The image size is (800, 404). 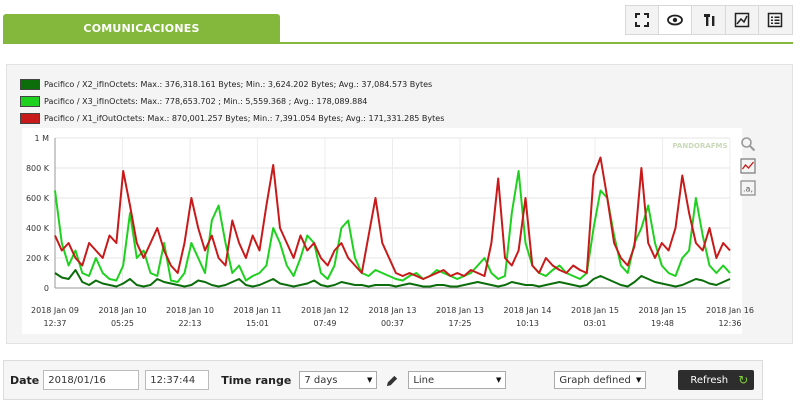 I want to click on graph-type-select: Line ▼, so click(x=457, y=380).